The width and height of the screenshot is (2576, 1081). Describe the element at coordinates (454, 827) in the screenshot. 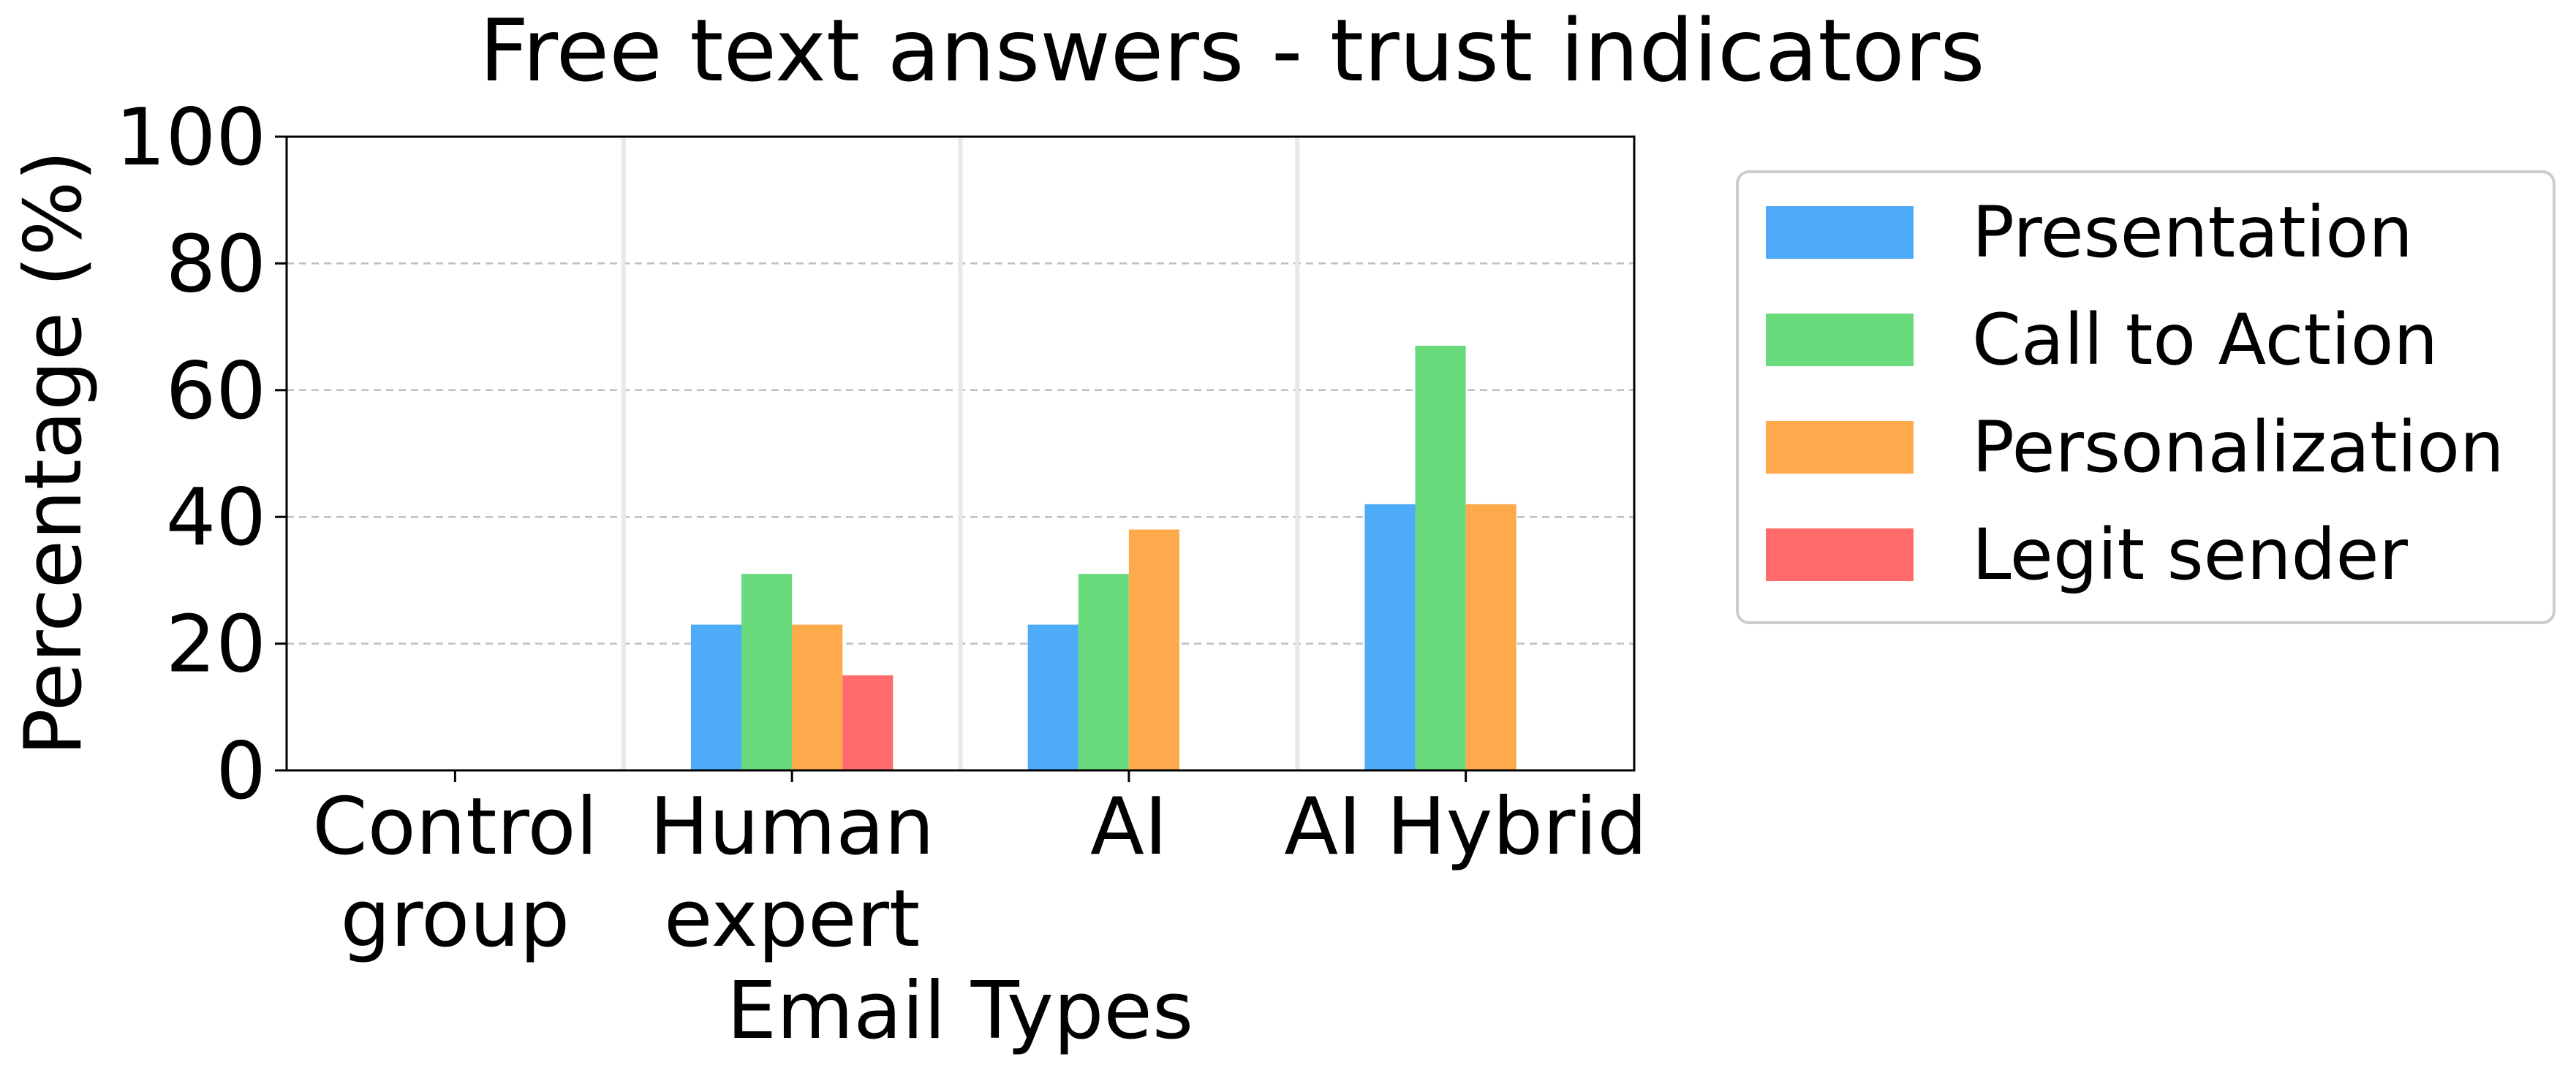

I see `x-tick-label: Control` at that location.